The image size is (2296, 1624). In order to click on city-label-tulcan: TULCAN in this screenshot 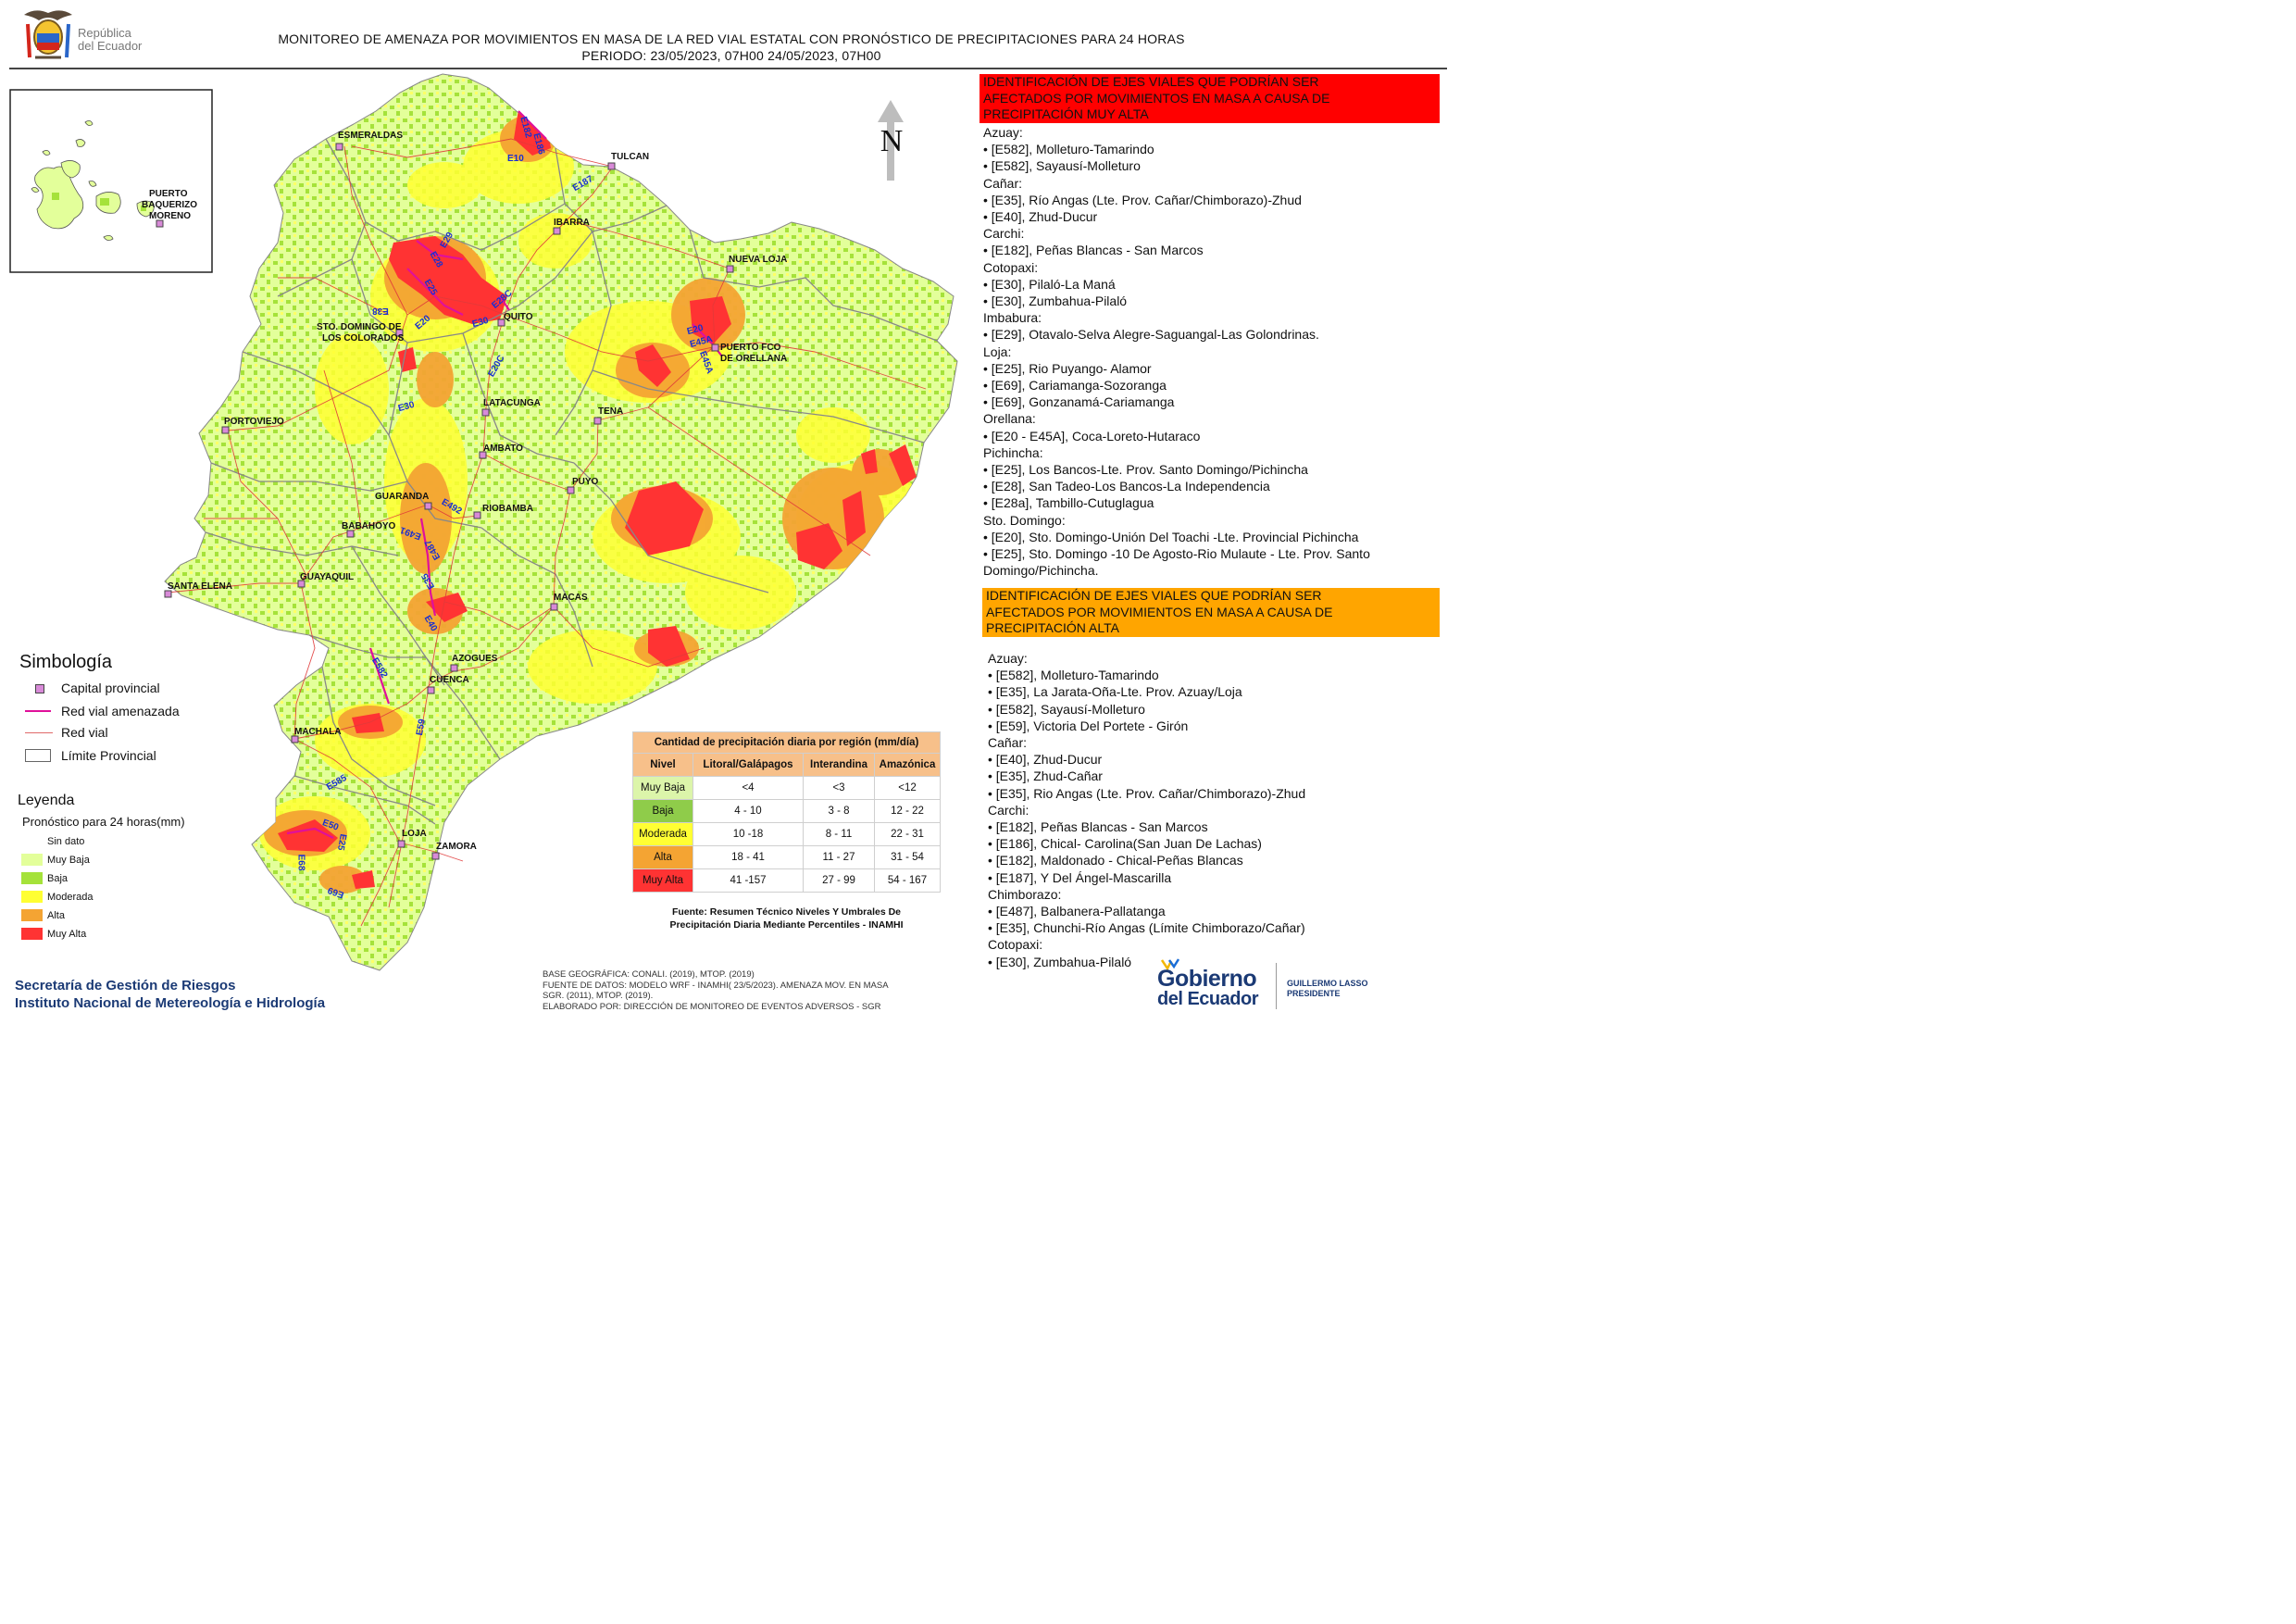, I will do `click(630, 157)`.